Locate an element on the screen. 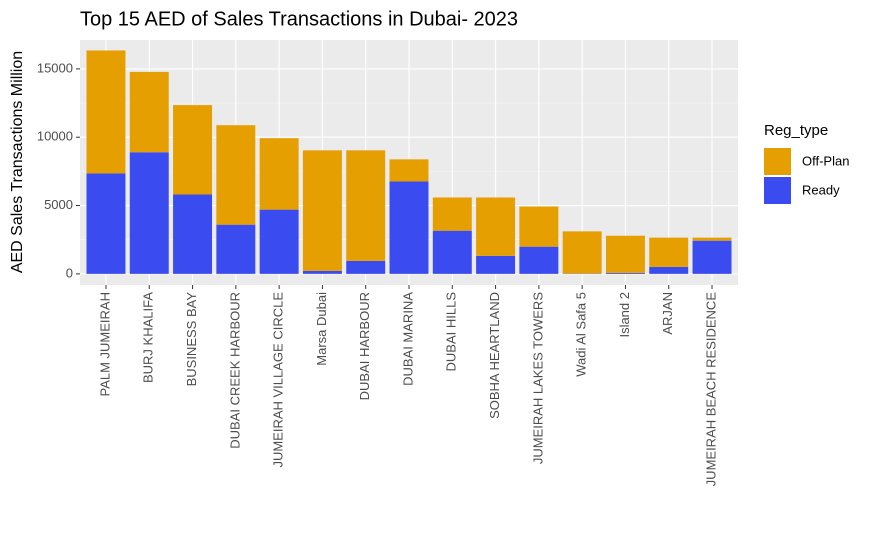  x-tick-label: JUMEIRAH LAKES TOWERS is located at coordinates (537, 378).